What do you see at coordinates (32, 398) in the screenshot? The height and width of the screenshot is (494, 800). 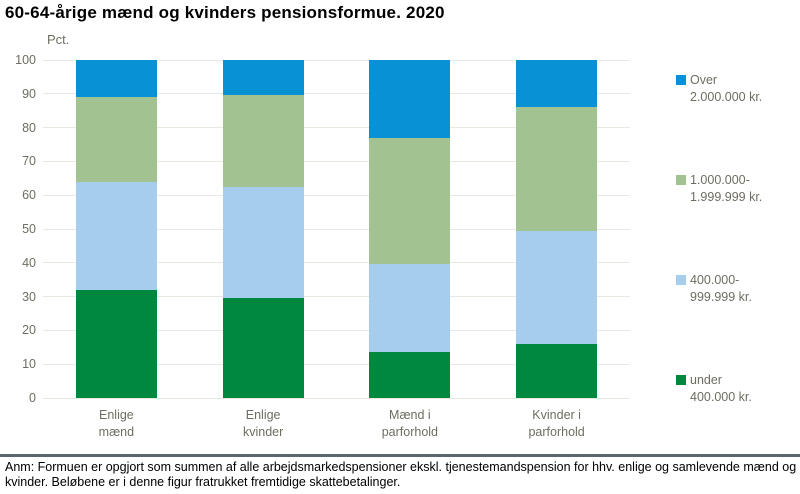 I see `y-tick-label: 0` at bounding box center [32, 398].